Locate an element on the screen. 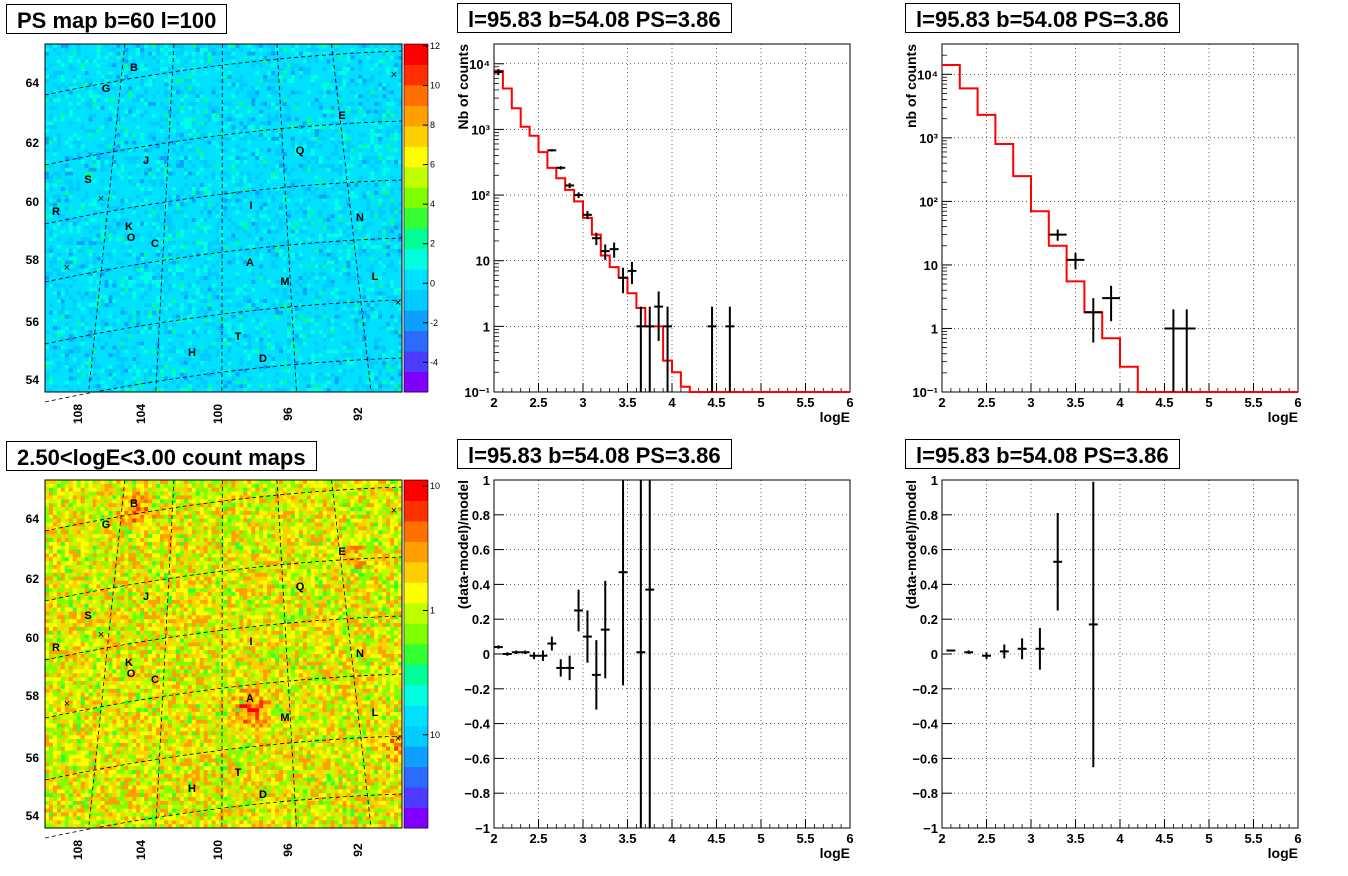 This screenshot has width=1348, height=876. source-label-L: L is located at coordinates (375, 713).